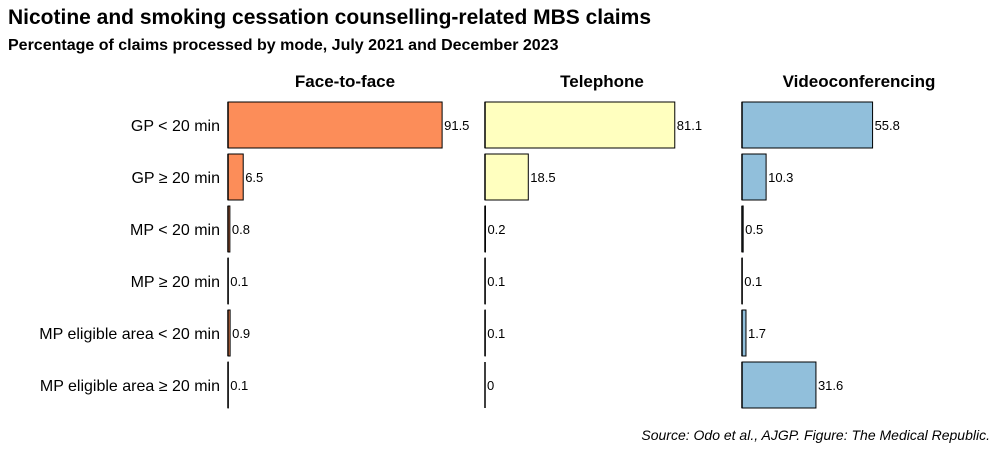 This screenshot has width=1000, height=450. I want to click on category-label-mp-gte-20-min: MP ≥ 20 min, so click(175, 282).